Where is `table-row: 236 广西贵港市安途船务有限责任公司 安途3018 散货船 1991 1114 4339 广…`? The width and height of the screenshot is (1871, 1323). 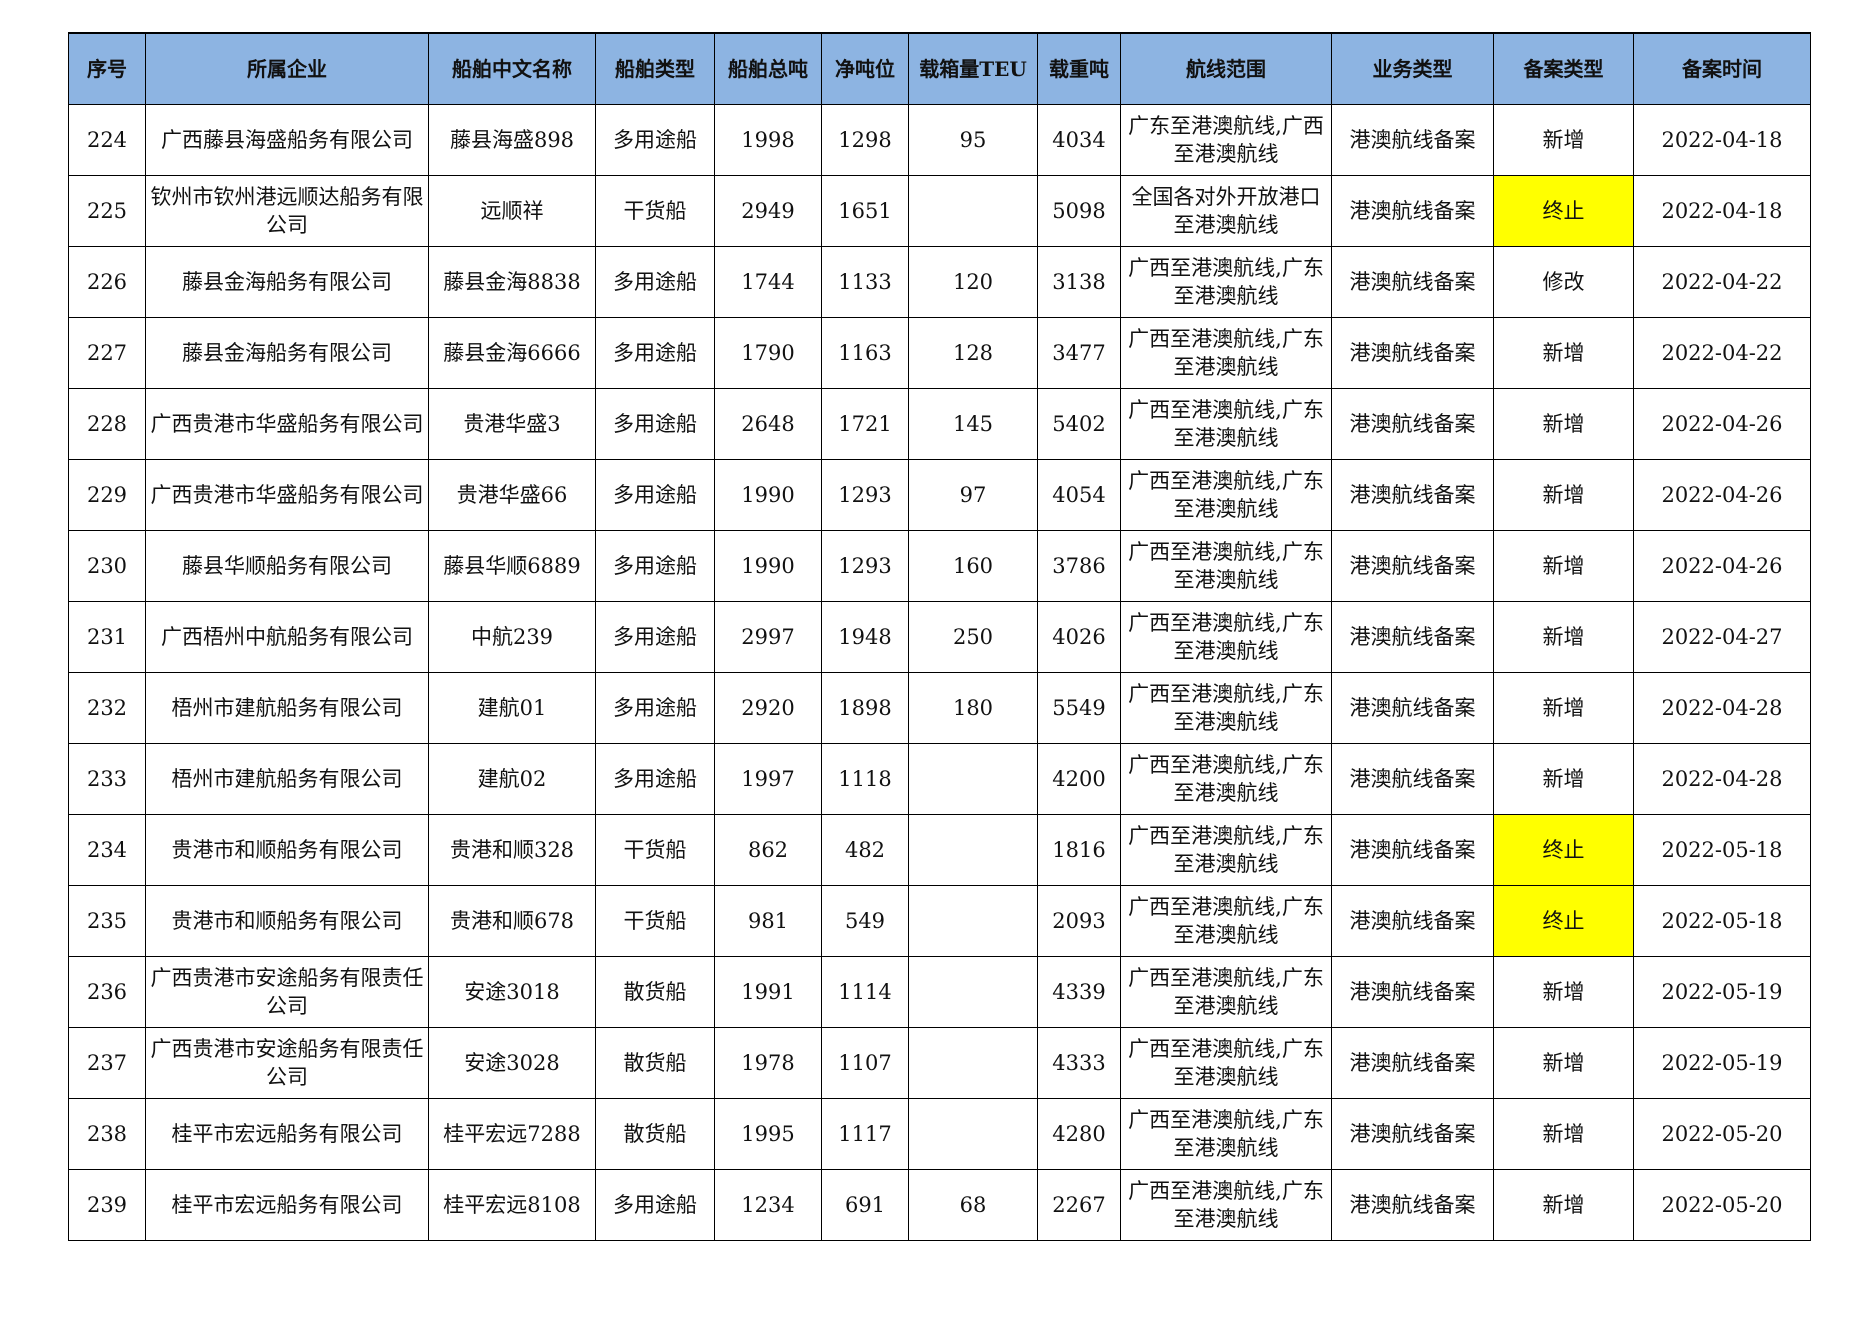
table-row: 236 广西贵港市安途船务有限责任公司 安途3018 散货船 1991 1114 4339 广… is located at coordinates (939, 992).